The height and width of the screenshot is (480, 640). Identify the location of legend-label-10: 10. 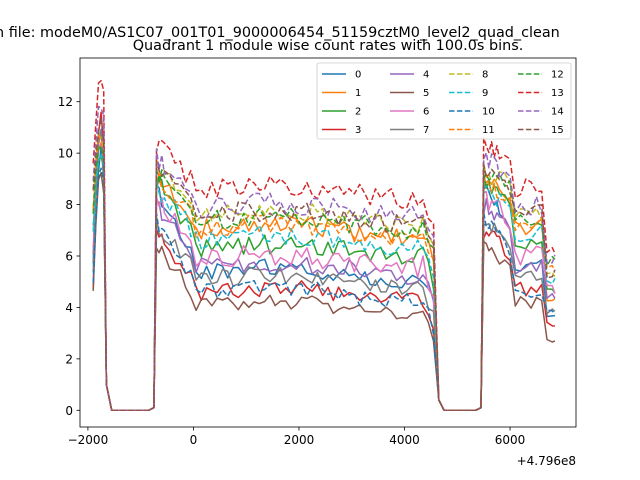
(488, 112).